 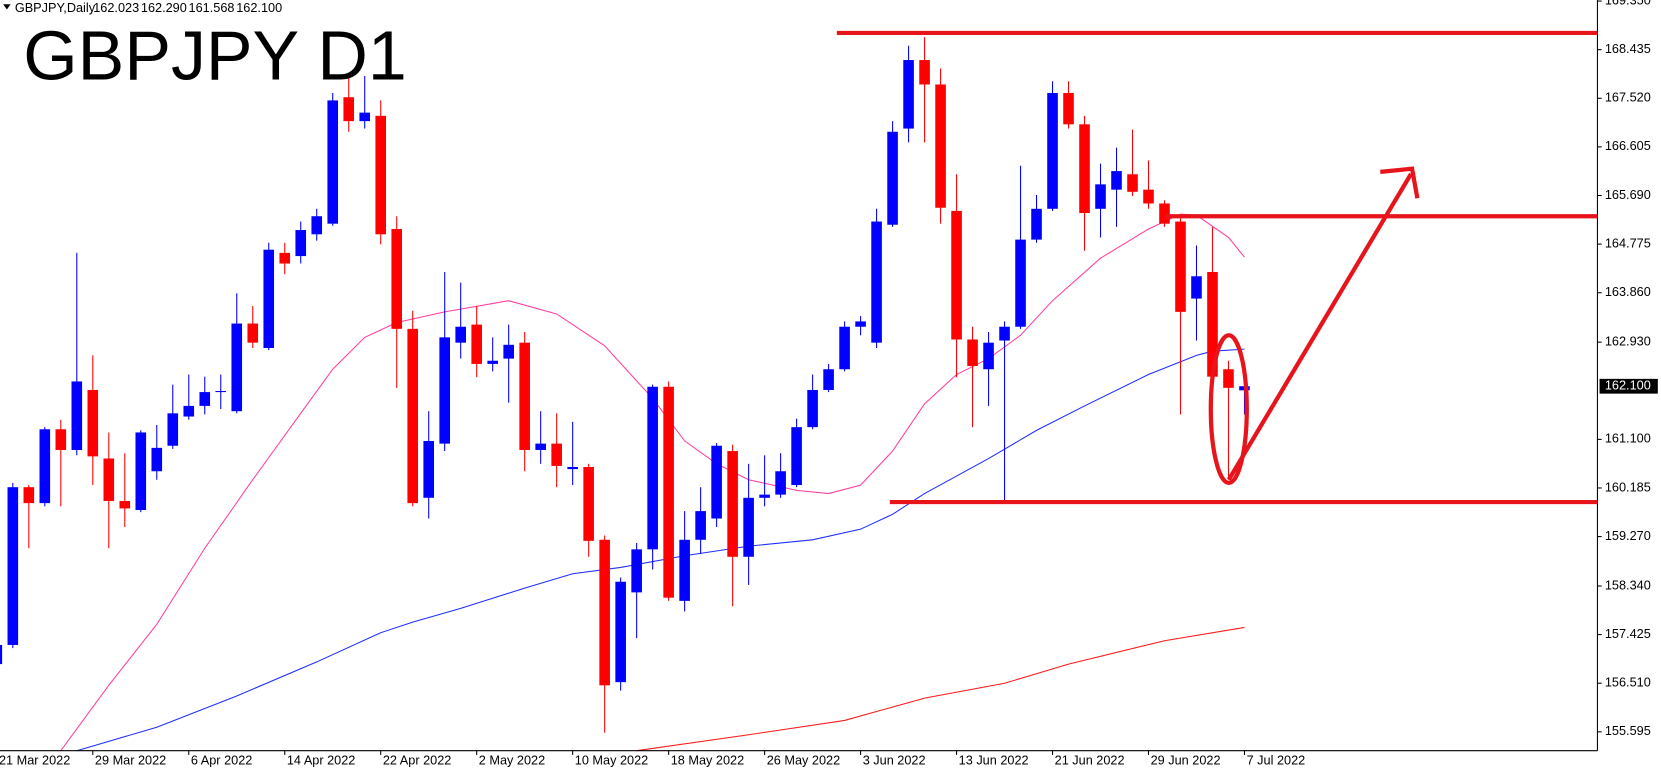 What do you see at coordinates (212, 8) in the screenshot?
I see `quote-low: 161.568` at bounding box center [212, 8].